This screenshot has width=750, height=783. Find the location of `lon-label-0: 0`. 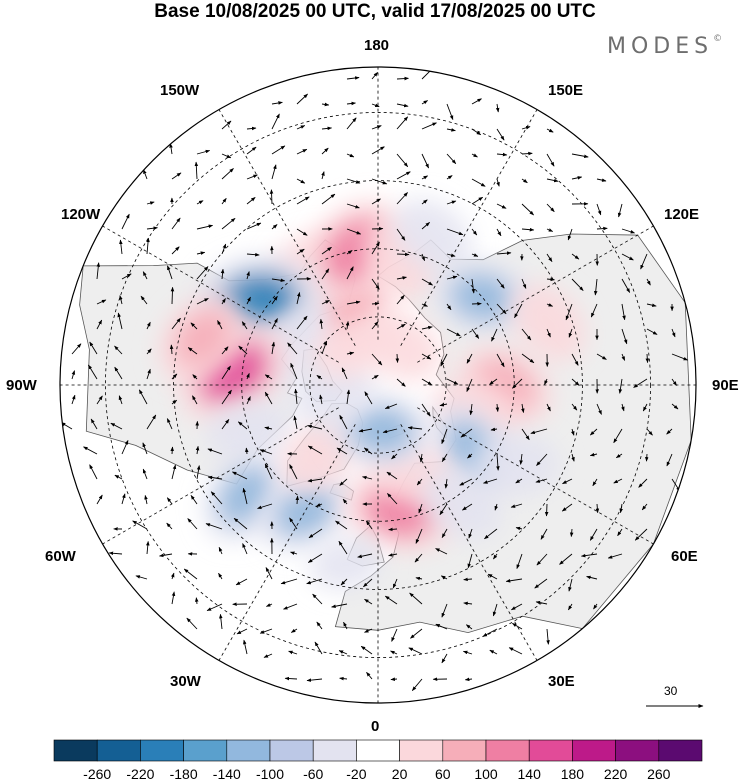

lon-label-0: 0 is located at coordinates (375, 726).